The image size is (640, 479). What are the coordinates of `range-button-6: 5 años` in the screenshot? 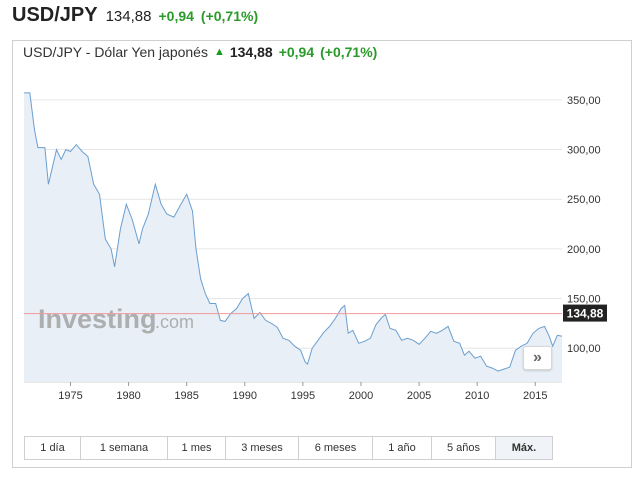 It's located at (464, 448).